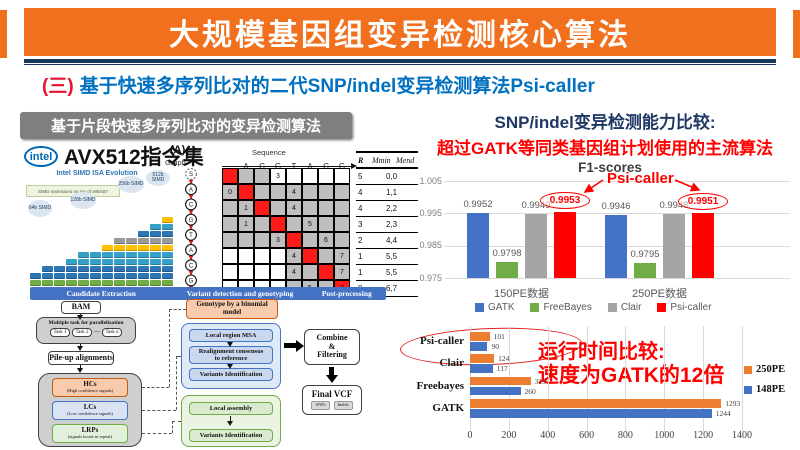 This screenshot has height=450, width=800. What do you see at coordinates (605, 122) in the screenshot?
I see `comparison-title: SNP/indel变异检测能力比较:` at bounding box center [605, 122].